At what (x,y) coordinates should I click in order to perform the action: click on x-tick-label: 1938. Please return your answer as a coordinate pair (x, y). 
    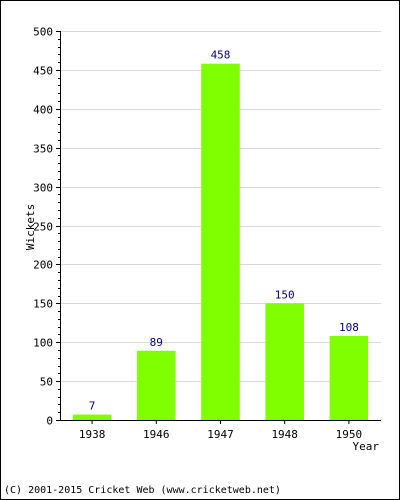
    Looking at the image, I should click on (92, 434).